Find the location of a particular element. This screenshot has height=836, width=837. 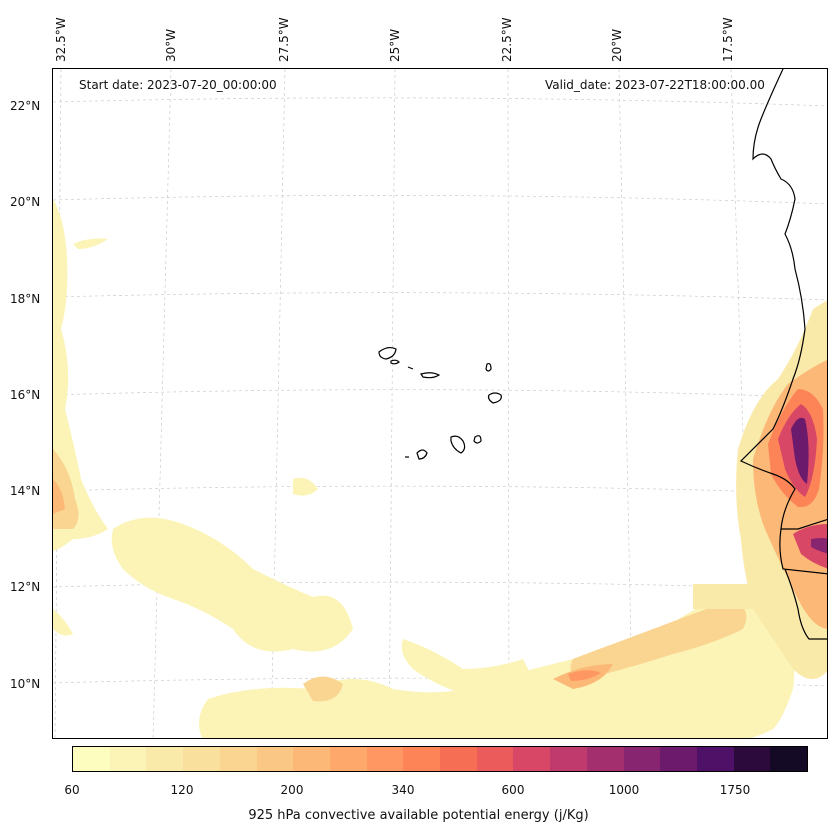

colorbar-tick-340: 340 is located at coordinates (403, 790).